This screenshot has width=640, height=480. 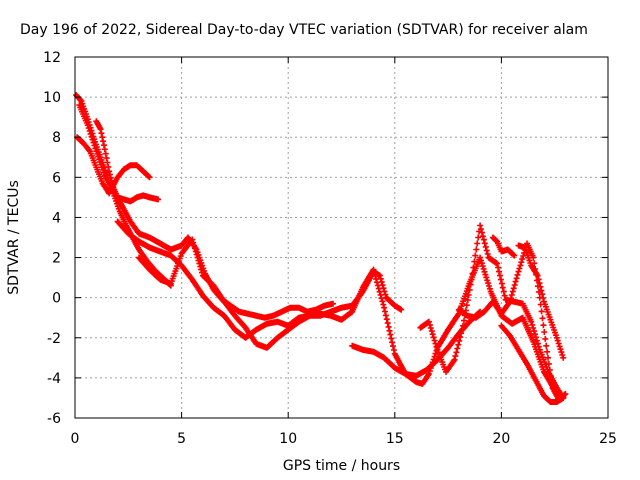 What do you see at coordinates (54, 379) in the screenshot?
I see `y-tick-label: -4` at bounding box center [54, 379].